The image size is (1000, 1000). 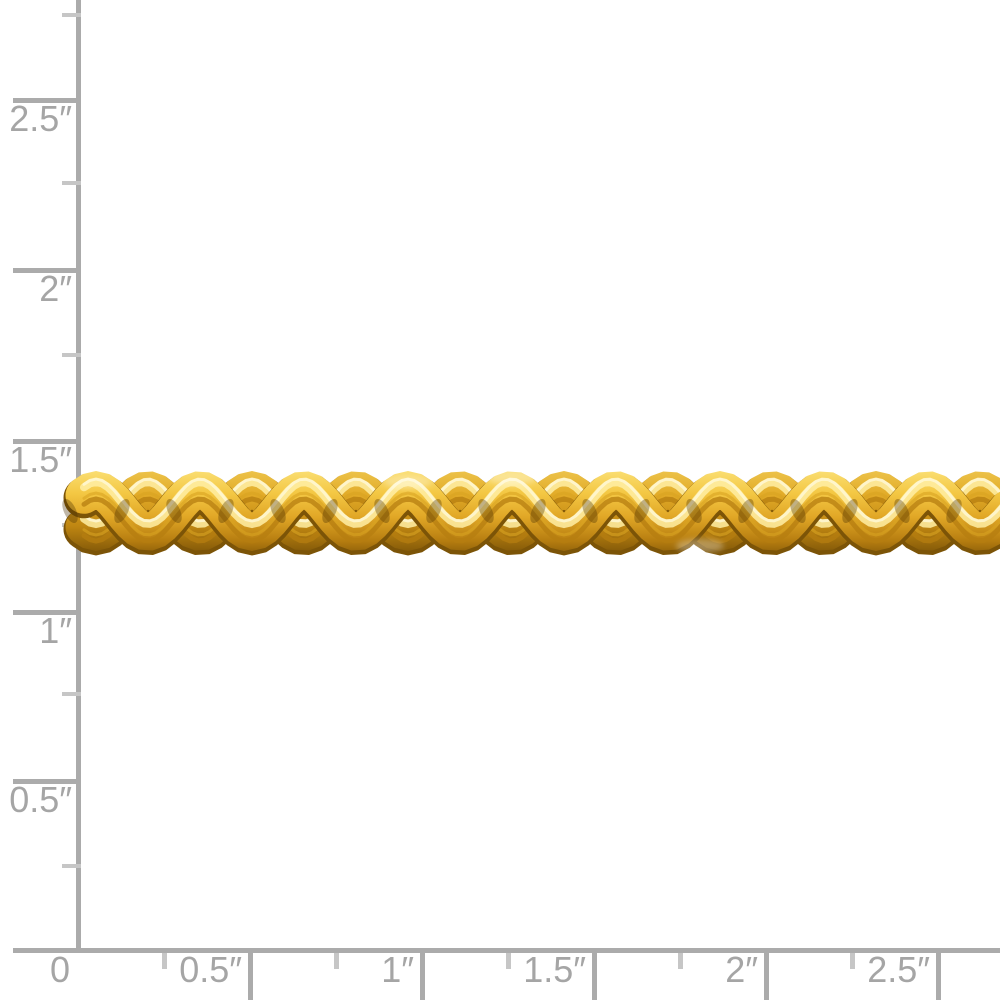 I want to click on horizontal-ruler-line, so click(x=506, y=950).